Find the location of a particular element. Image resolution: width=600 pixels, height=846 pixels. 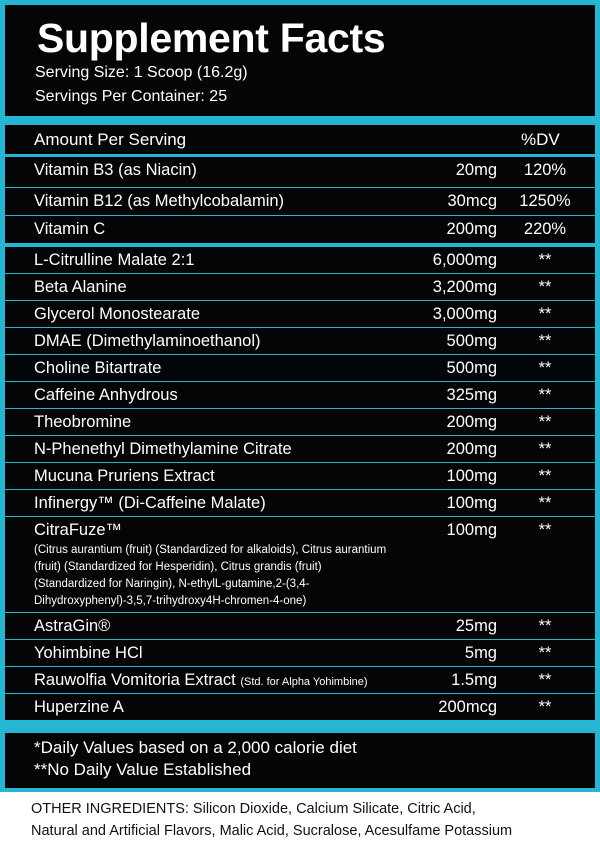

ingredient-amount: 3,200mg is located at coordinates (464, 287).